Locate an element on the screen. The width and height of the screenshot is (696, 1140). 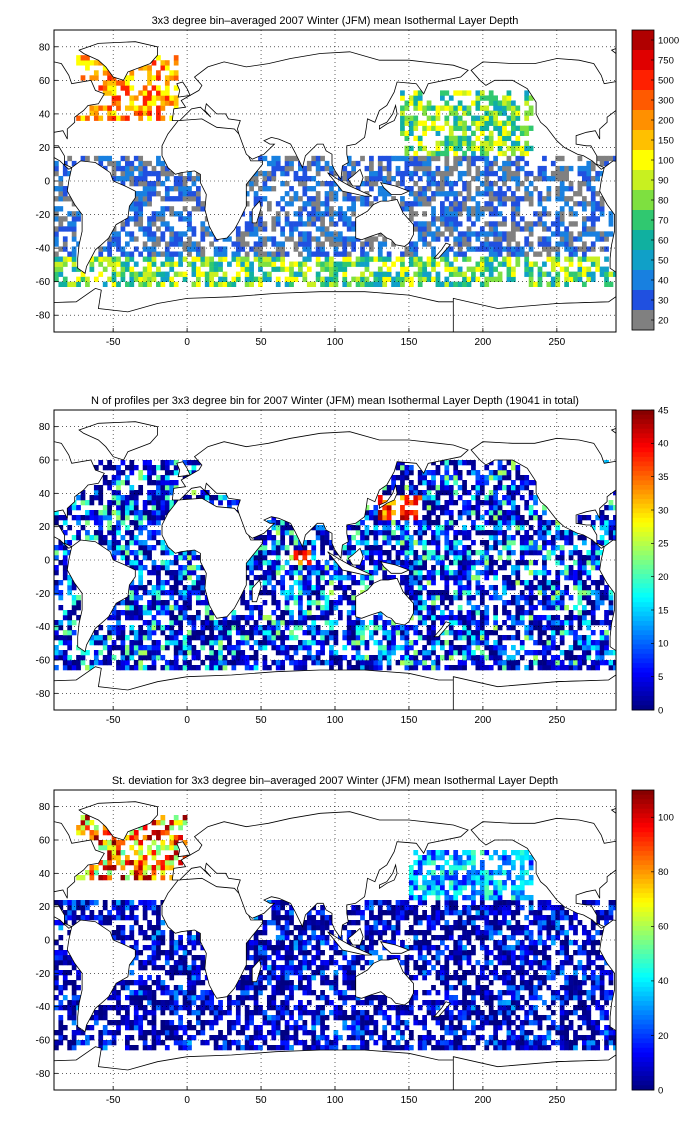
y-tick-label: 80 is located at coordinates (45, 47).